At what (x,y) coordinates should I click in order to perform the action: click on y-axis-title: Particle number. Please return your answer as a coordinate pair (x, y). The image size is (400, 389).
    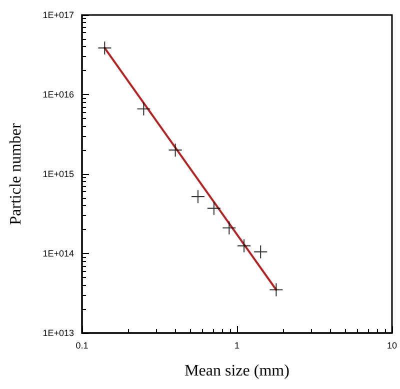
    Looking at the image, I should click on (16, 173).